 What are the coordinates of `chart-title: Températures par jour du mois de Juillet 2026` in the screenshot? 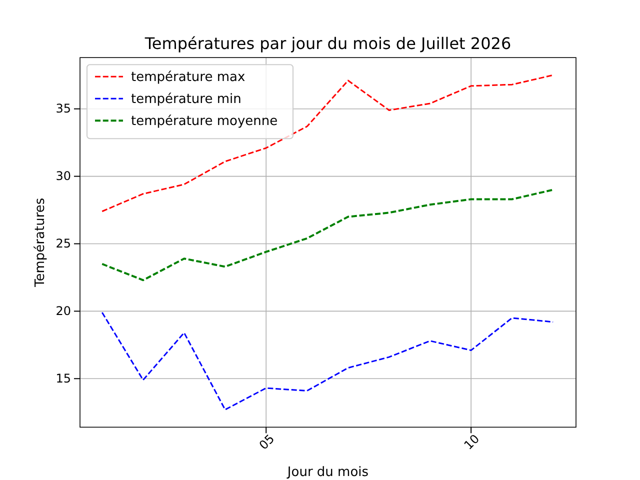 It's located at (328, 43).